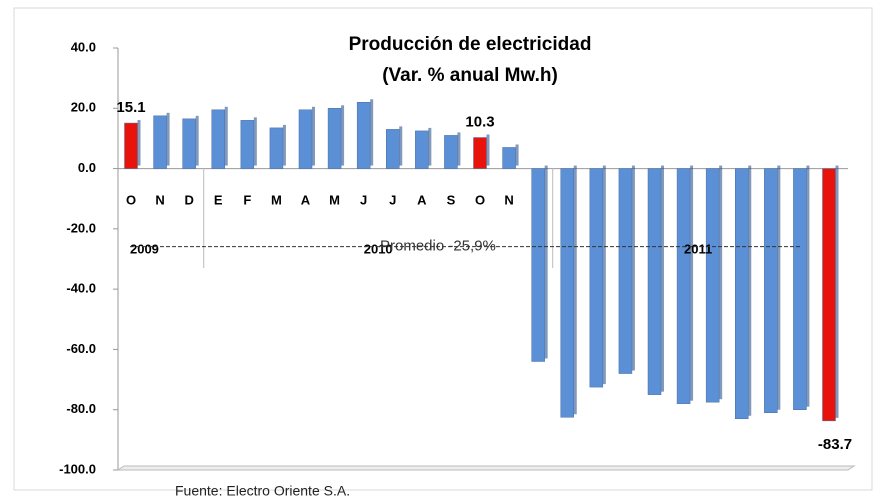  Describe the element at coordinates (218, 199) in the screenshot. I see `x-tick-label: E` at that location.